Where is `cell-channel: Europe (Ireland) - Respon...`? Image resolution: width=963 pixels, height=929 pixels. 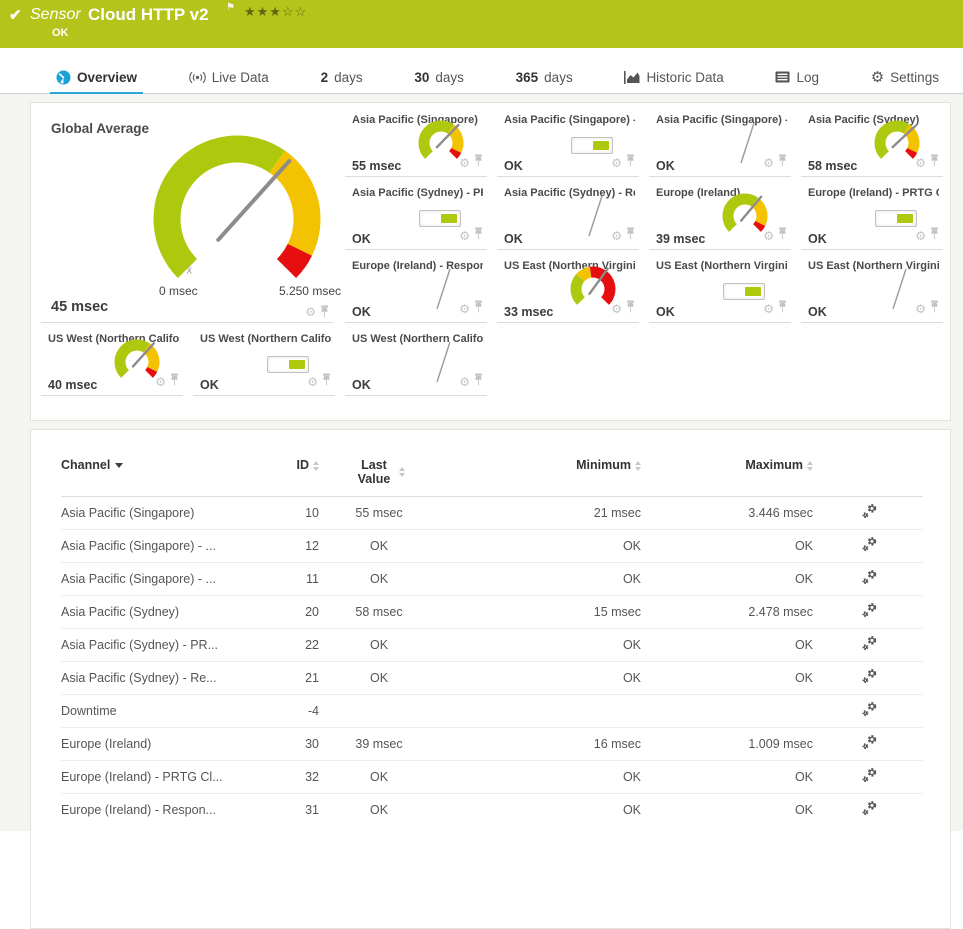
cell-channel: Europe (Ireland) - Respon... is located at coordinates (160, 810).